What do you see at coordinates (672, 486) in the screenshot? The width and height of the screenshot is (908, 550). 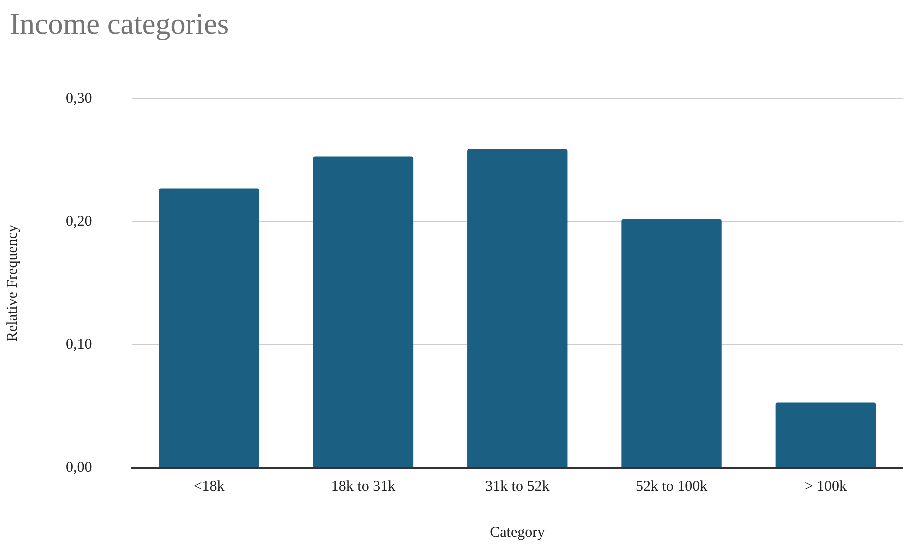 I see `x-tick-label: 52k to 100k` at bounding box center [672, 486].